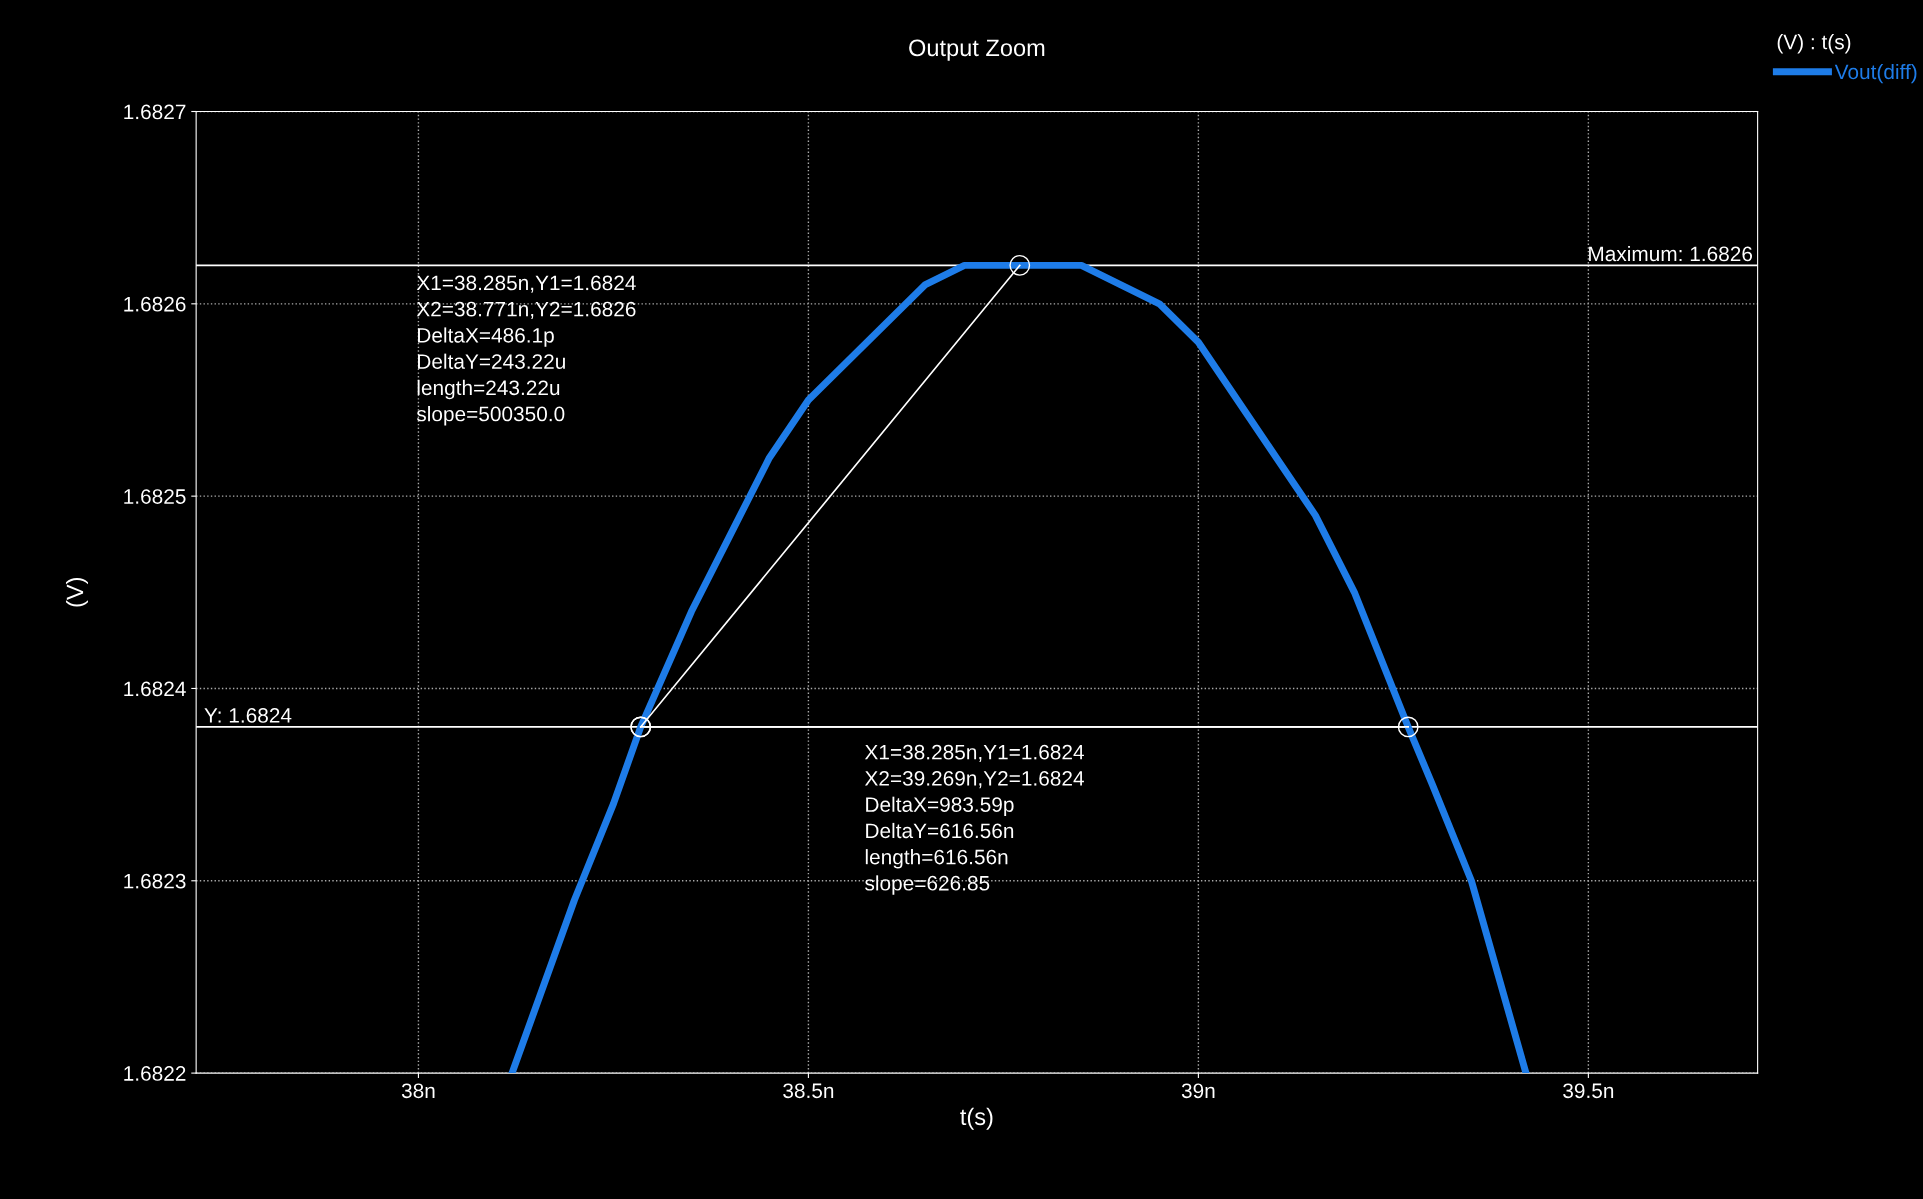  Describe the element at coordinates (155, 1073) in the screenshot. I see `y-tick-label: 1.6822` at that location.